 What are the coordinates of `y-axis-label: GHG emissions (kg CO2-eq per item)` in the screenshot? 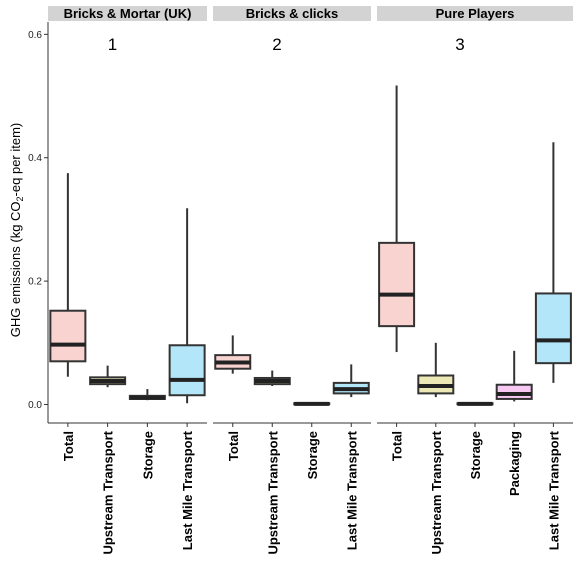 It's located at (16, 230).